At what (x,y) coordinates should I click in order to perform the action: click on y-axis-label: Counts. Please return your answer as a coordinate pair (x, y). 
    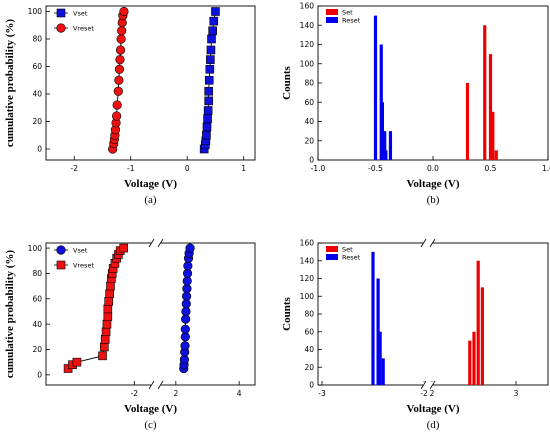
    Looking at the image, I should click on (287, 82).